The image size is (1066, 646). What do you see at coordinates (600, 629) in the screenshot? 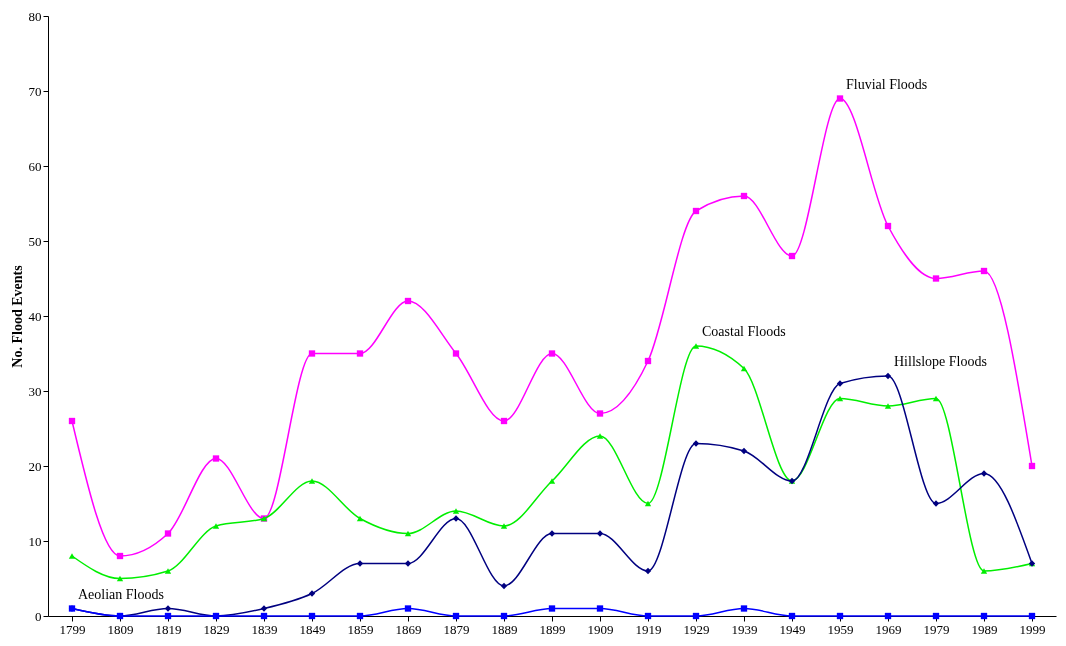
I see `x-tick-label: 1909` at bounding box center [600, 629].